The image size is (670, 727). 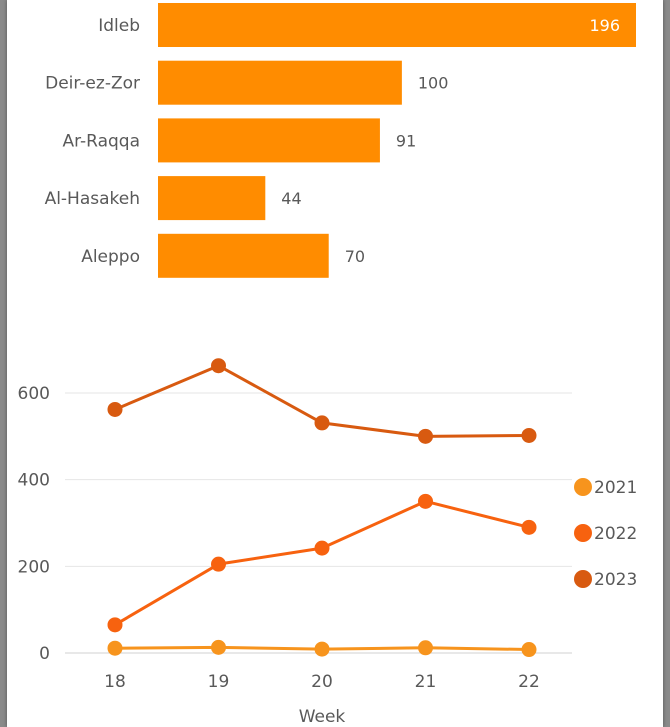 I want to click on y-tick-400: 400, so click(x=34, y=481).